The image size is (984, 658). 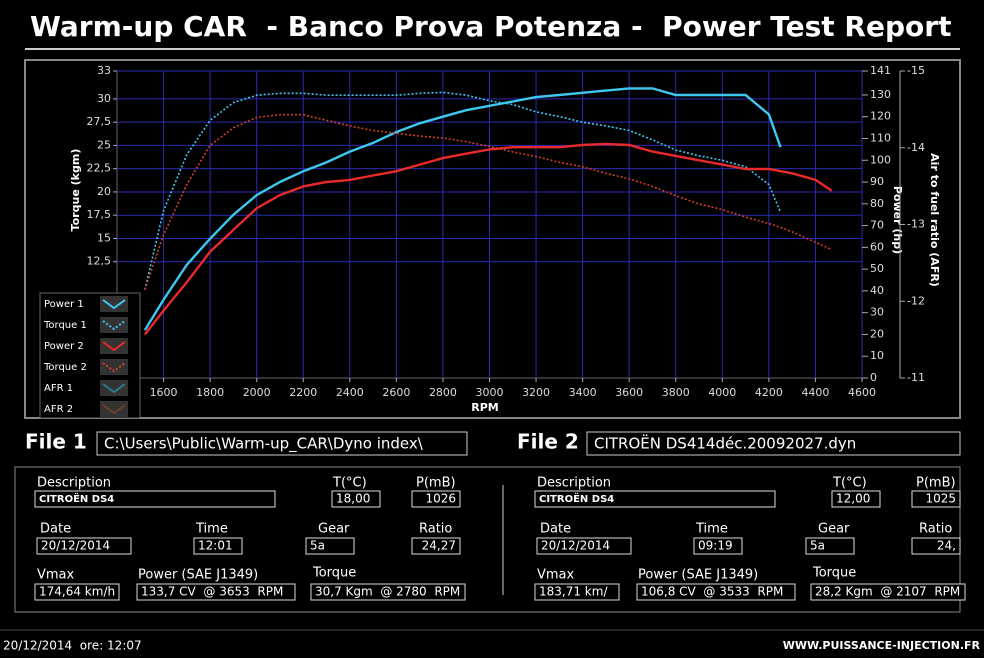 I want to click on field-label: P(mB), so click(x=936, y=483).